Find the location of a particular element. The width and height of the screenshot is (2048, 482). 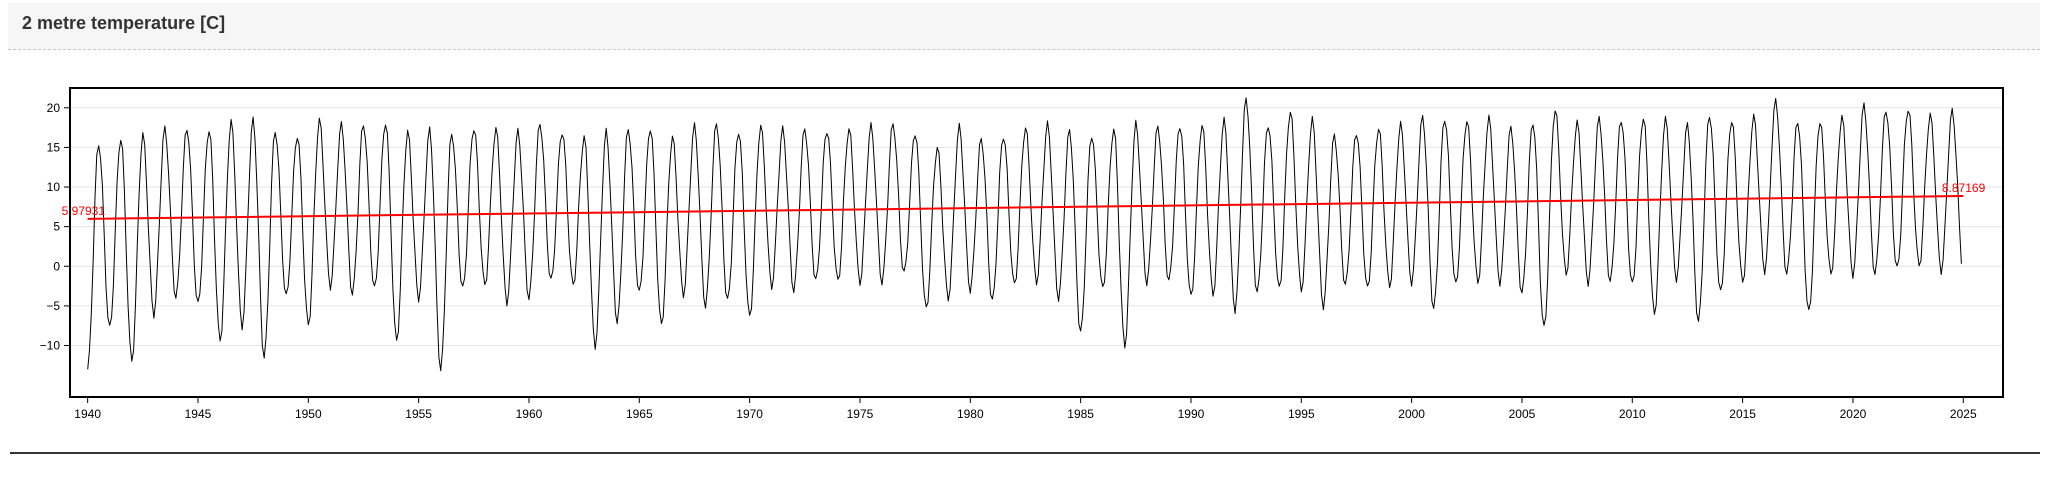

trend-end-label: 8.87169 is located at coordinates (1964, 188).